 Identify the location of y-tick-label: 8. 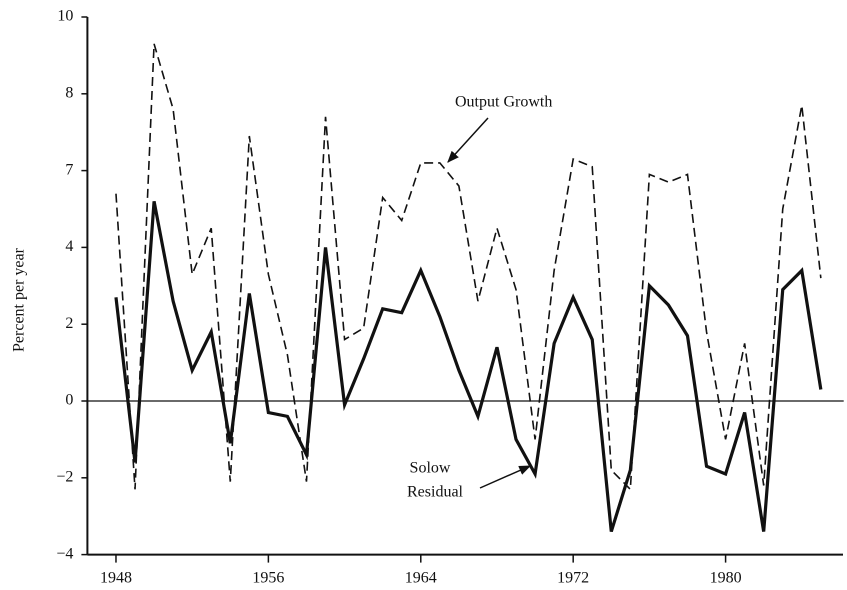
(69, 92).